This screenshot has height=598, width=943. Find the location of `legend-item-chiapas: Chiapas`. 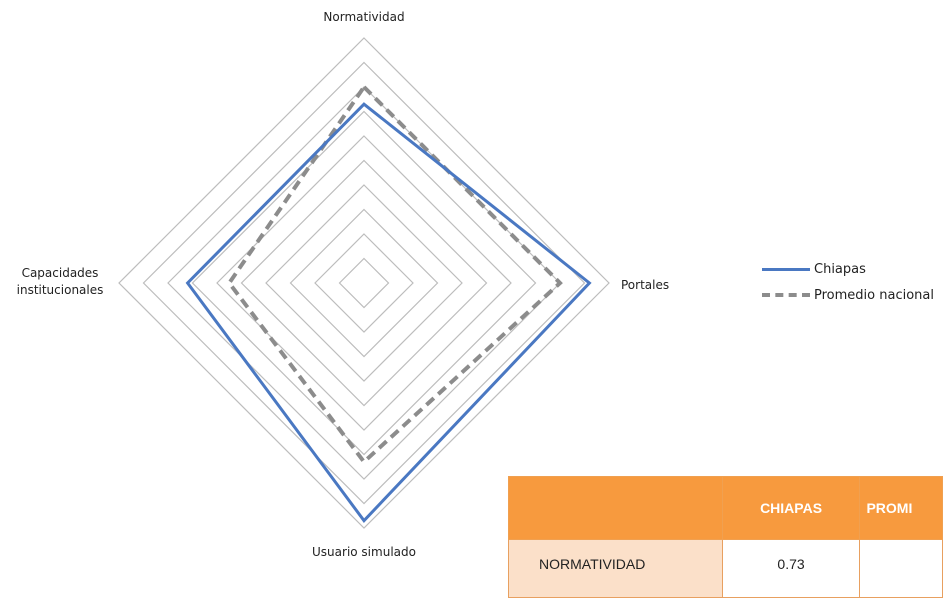

legend-item-chiapas: Chiapas is located at coordinates (848, 269).